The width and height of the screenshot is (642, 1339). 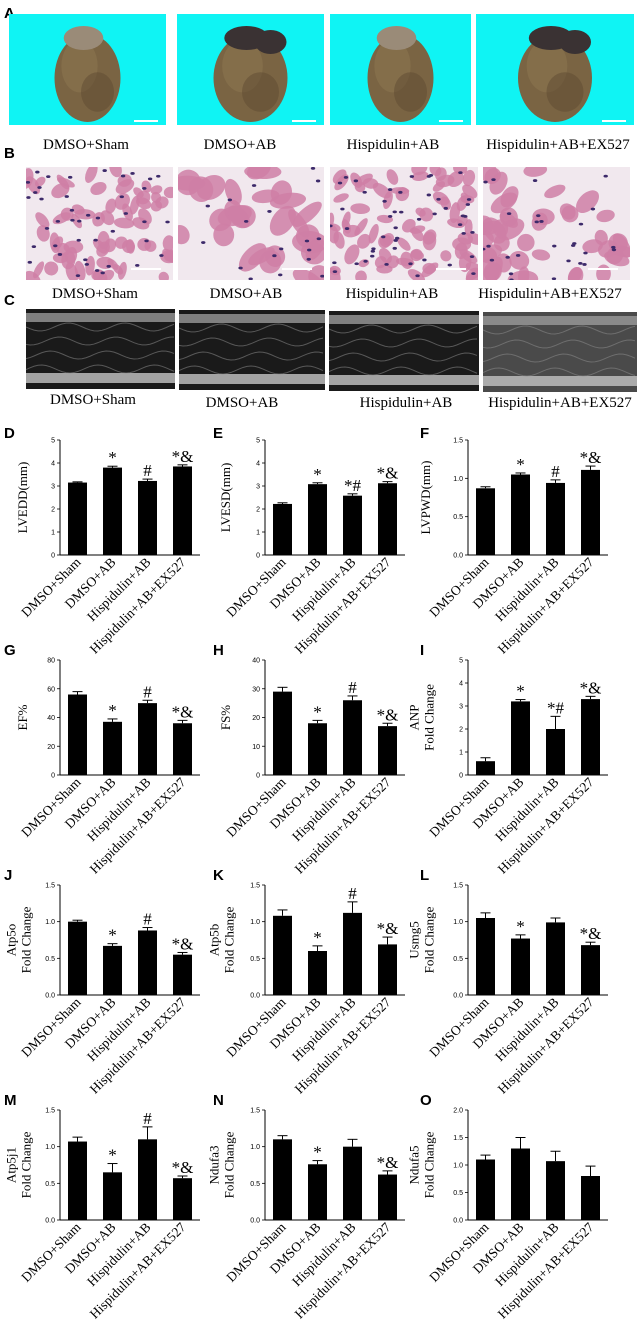 What do you see at coordinates (8, 875) in the screenshot?
I see `panel-letter-j: J` at bounding box center [8, 875].